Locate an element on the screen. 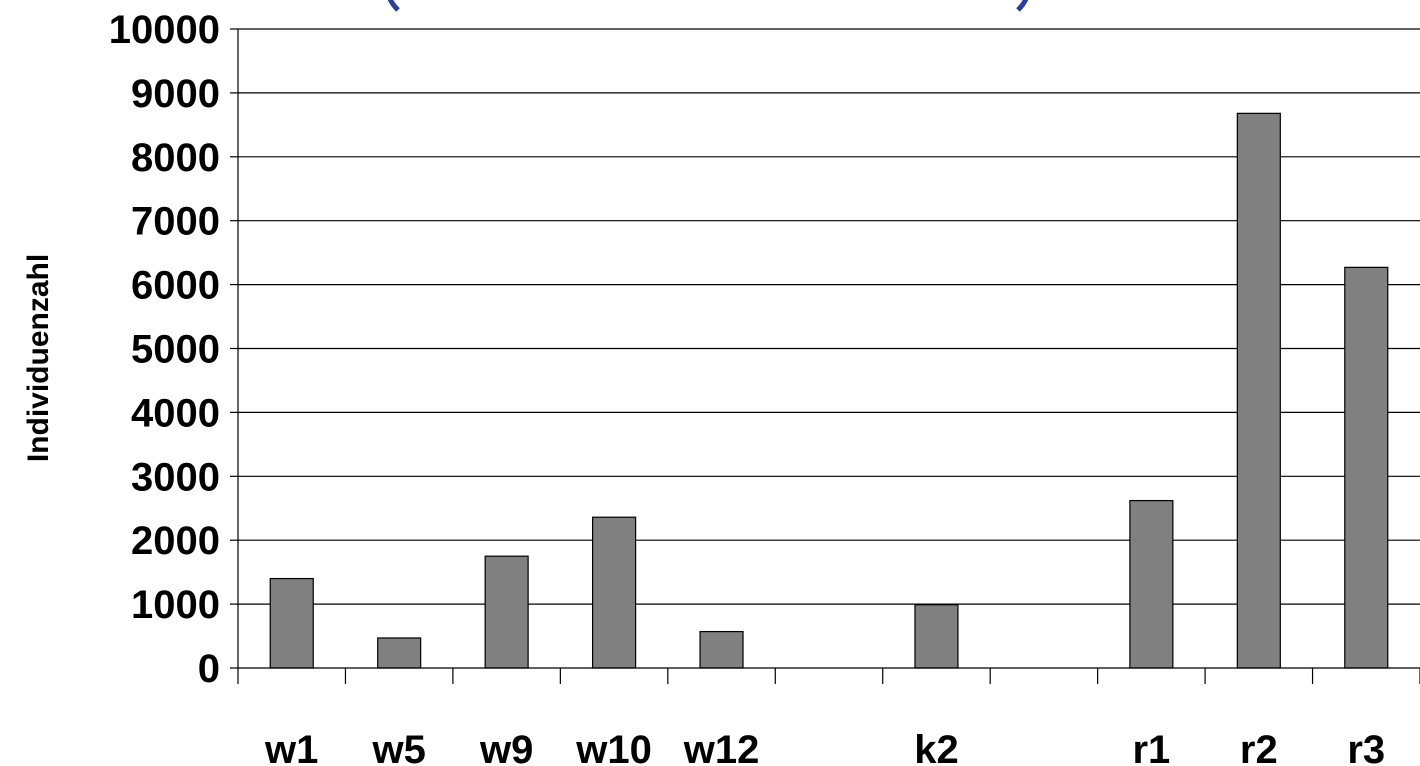  x-tick-label: r2 is located at coordinates (1259, 747).